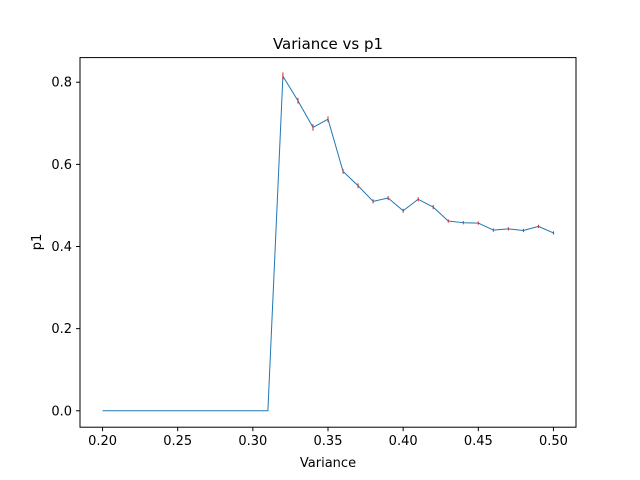 This screenshot has width=640, height=480. What do you see at coordinates (328, 441) in the screenshot?
I see `x-tick-label: 0.35` at bounding box center [328, 441].